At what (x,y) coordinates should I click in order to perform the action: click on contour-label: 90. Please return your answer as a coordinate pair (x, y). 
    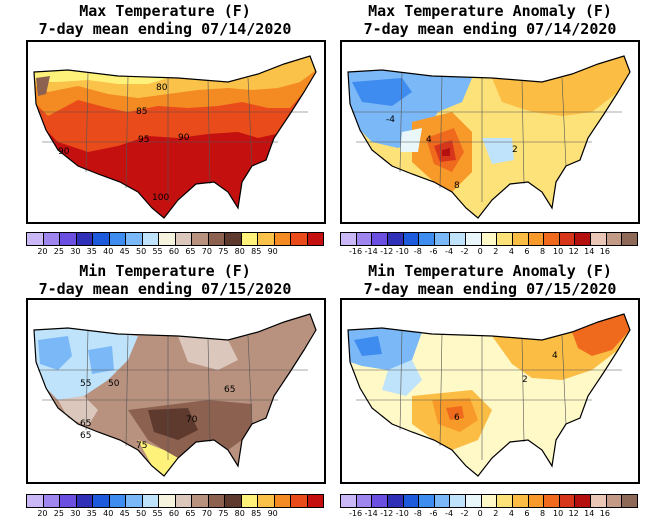
    Looking at the image, I should click on (64, 152).